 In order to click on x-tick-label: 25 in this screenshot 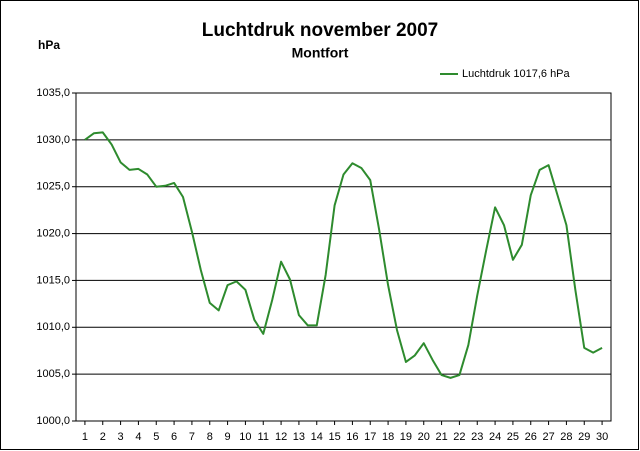, I will do `click(513, 437)`.